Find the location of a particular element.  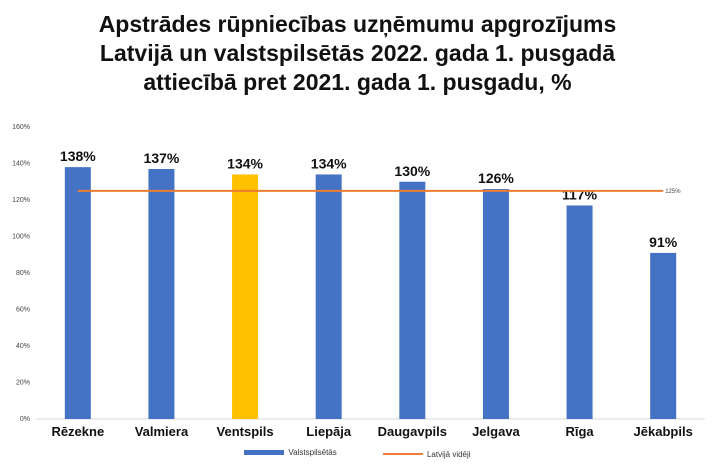

category-label-6: Rīga is located at coordinates (579, 431).